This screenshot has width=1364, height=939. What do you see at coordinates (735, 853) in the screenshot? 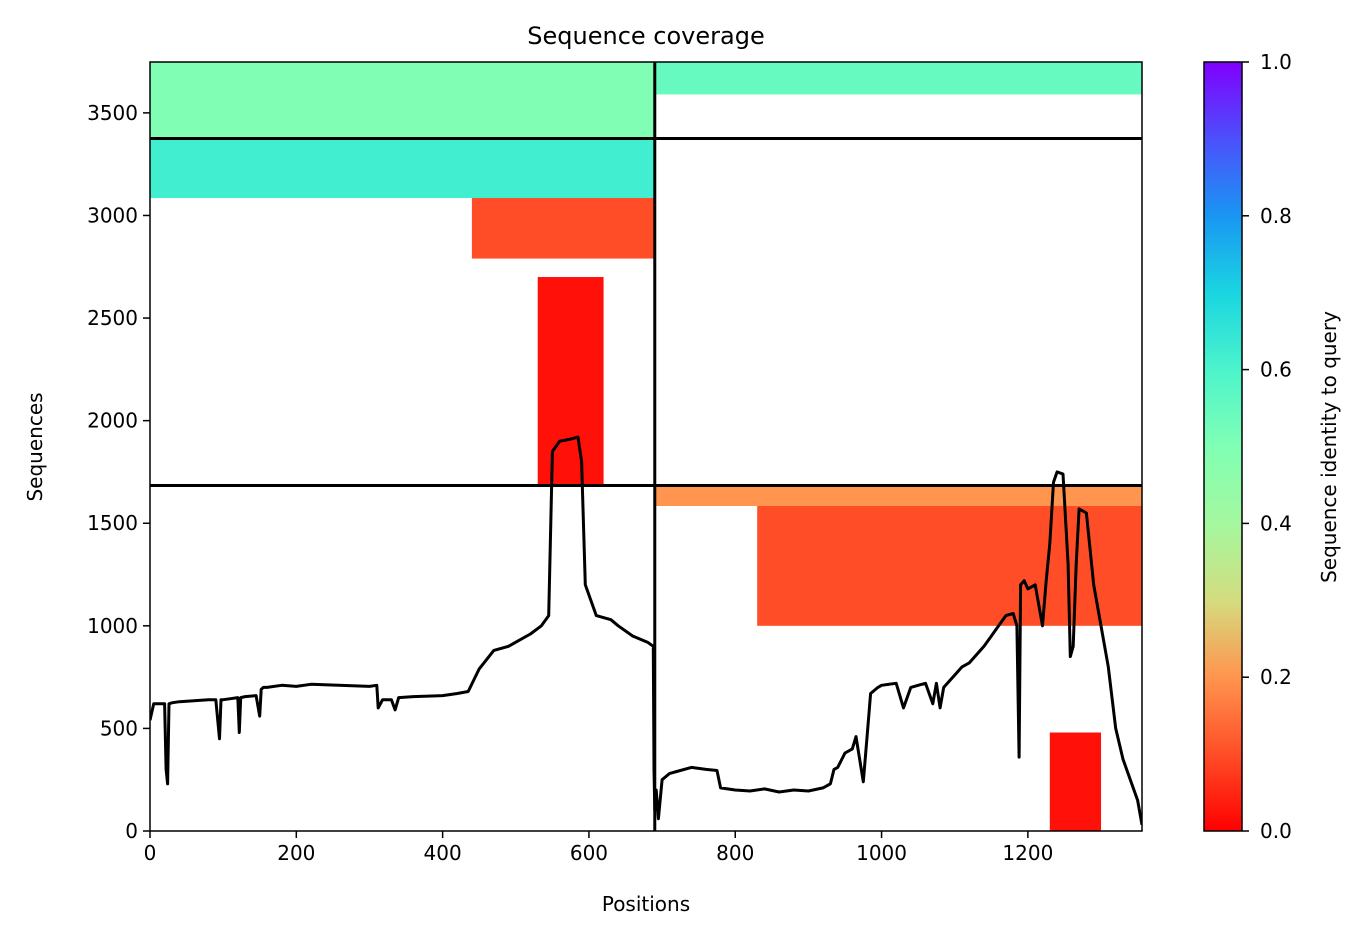
I see `x-tick-label: 800` at bounding box center [735, 853].